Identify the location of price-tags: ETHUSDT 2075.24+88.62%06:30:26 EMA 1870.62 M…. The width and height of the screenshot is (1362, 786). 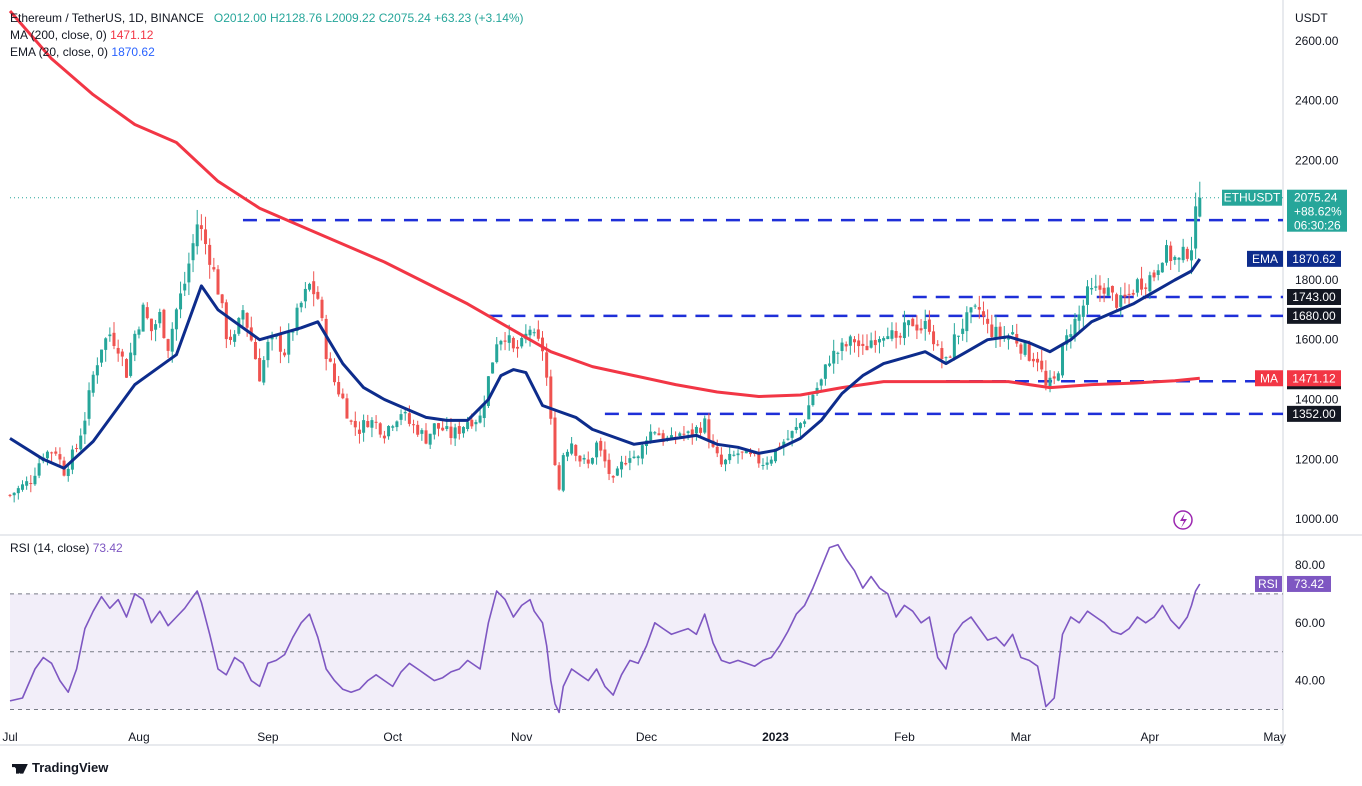
(1284, 390).